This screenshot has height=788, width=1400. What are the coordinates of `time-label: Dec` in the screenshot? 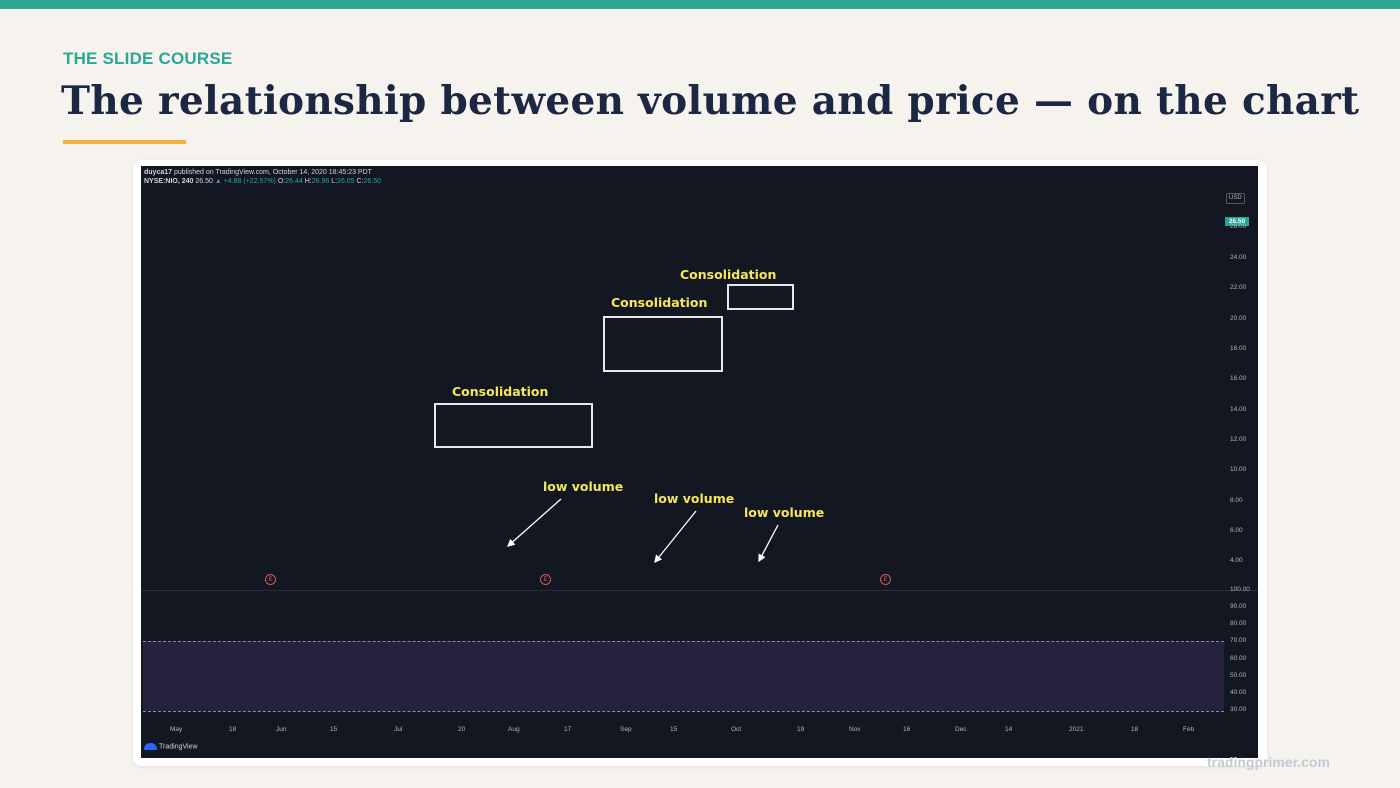 It's located at (961, 729).